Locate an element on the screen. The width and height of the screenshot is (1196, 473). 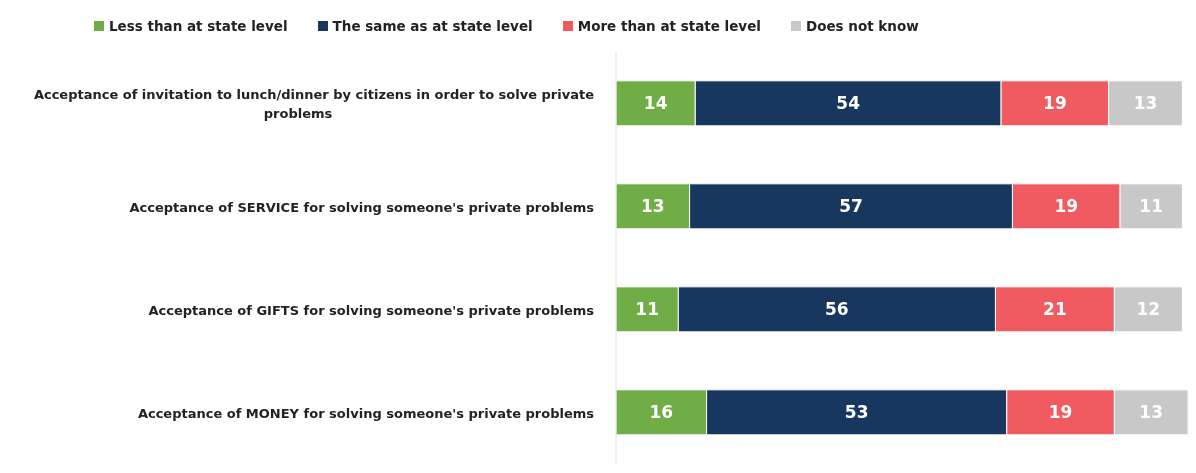
data-label: 16 is located at coordinates (661, 412).